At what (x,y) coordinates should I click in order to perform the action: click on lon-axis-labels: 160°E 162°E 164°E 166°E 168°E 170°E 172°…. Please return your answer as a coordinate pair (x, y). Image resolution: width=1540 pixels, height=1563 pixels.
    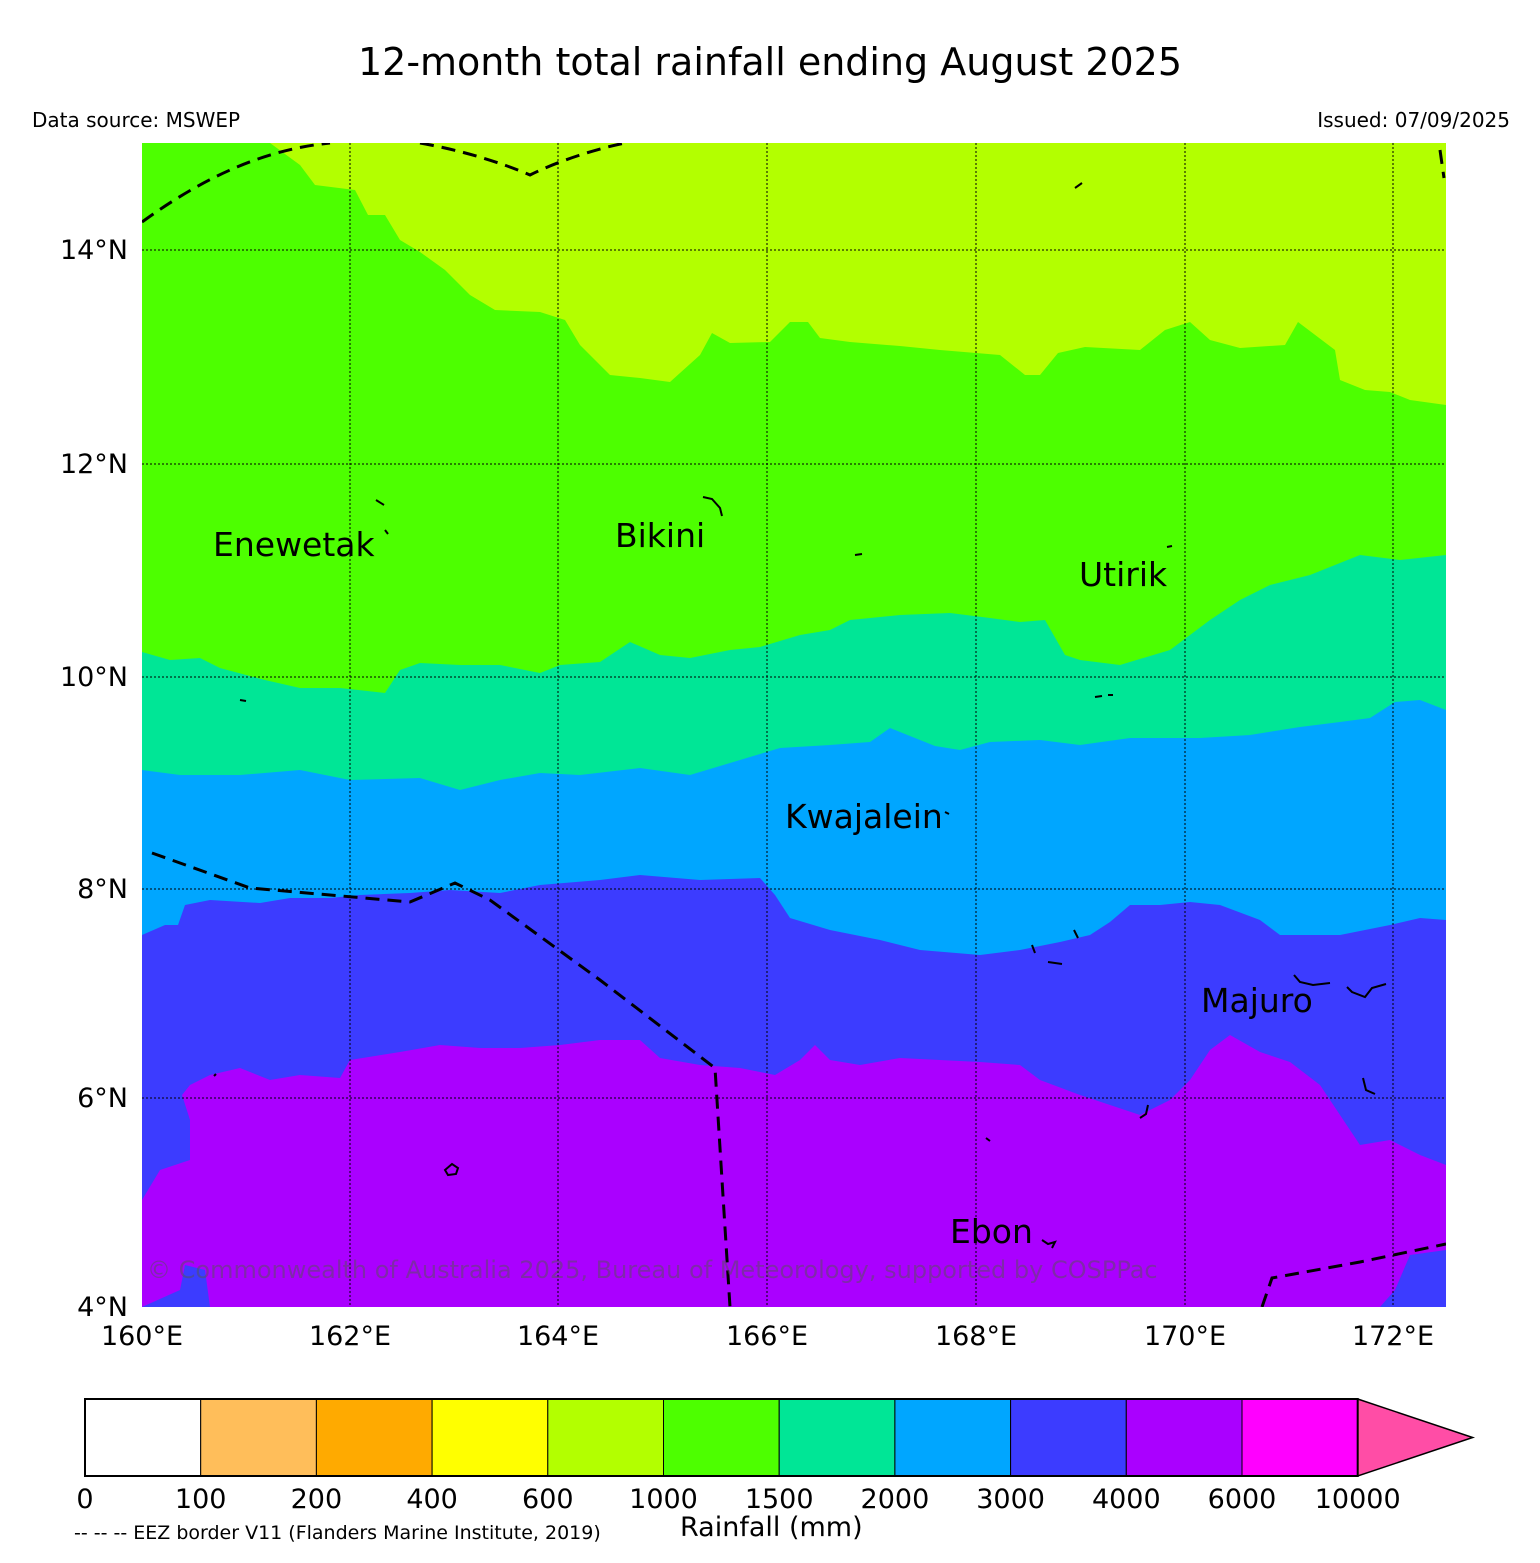
    Looking at the image, I should click on (767, 1336).